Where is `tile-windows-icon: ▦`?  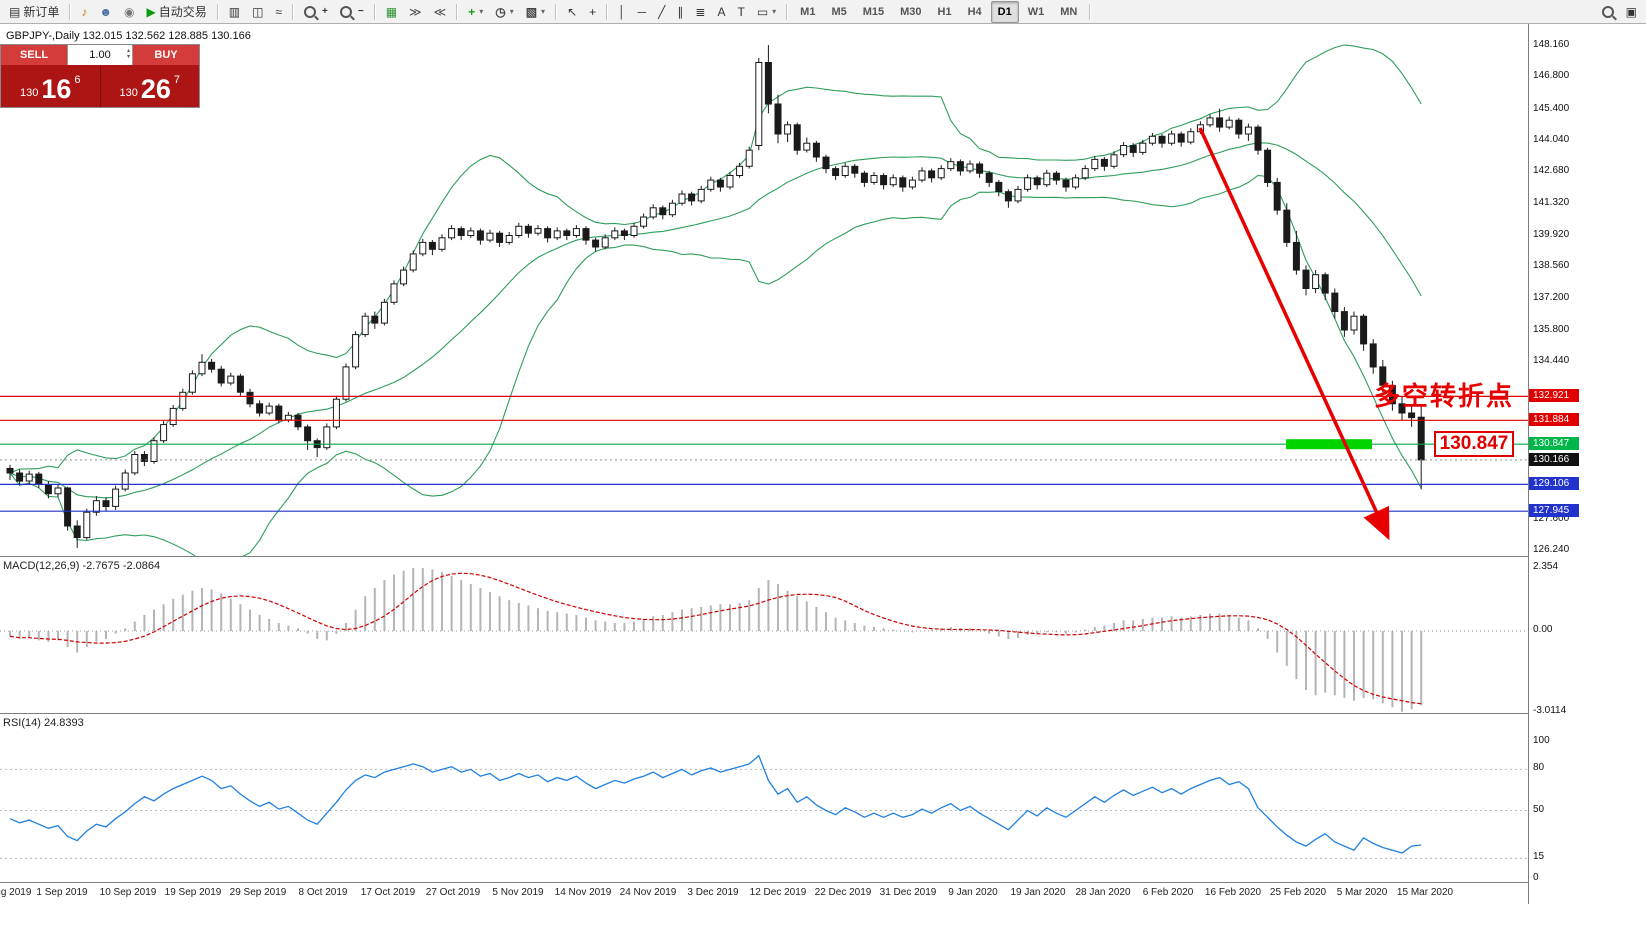
tile-windows-icon: ▦ is located at coordinates (391, 11).